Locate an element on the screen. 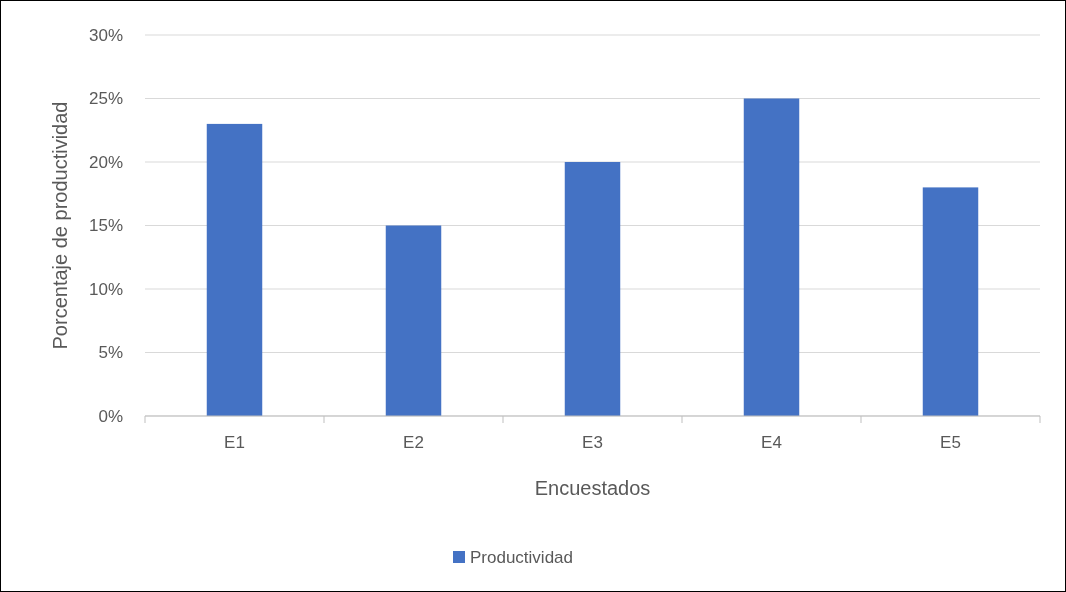  x-tick-label: E1 is located at coordinates (234, 442).